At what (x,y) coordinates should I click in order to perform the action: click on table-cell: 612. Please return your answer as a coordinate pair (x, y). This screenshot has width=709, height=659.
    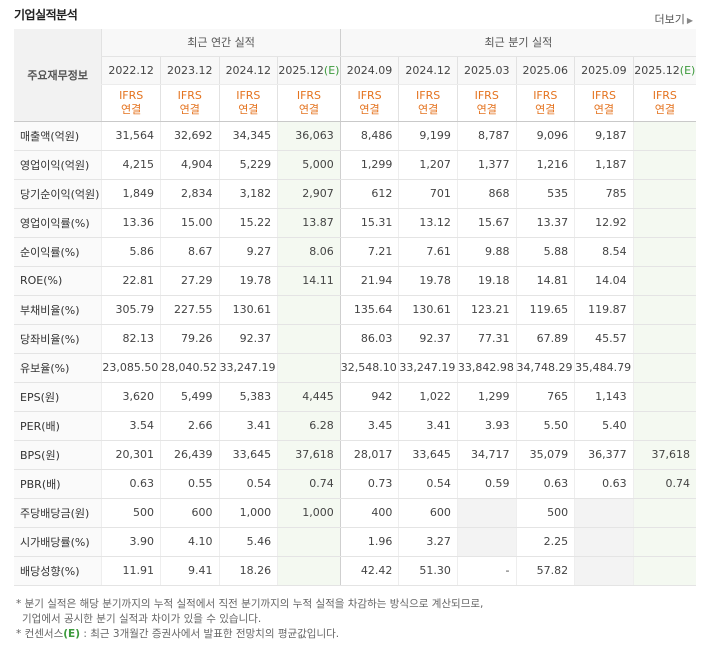
    Looking at the image, I should click on (369, 194).